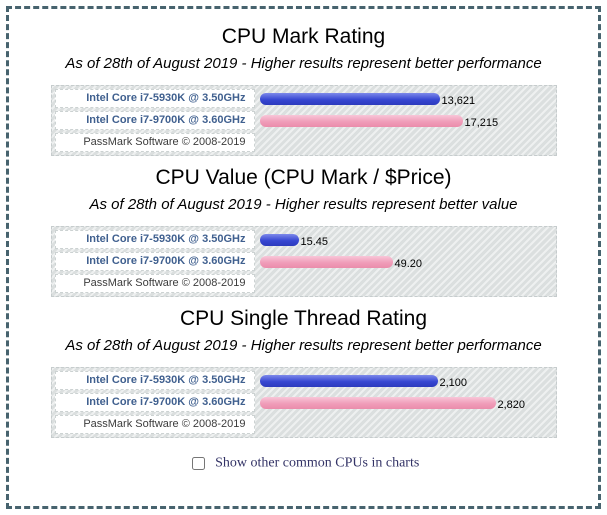 The height and width of the screenshot is (515, 607). Describe the element at coordinates (458, 100) in the screenshot. I see `bar-value: 13,621` at that location.